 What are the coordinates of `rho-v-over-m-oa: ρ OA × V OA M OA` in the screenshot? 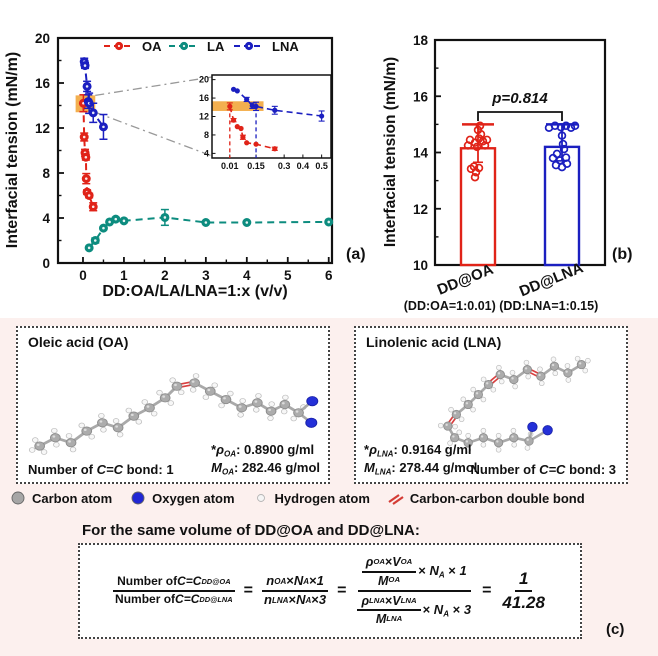 It's located at (389, 571).